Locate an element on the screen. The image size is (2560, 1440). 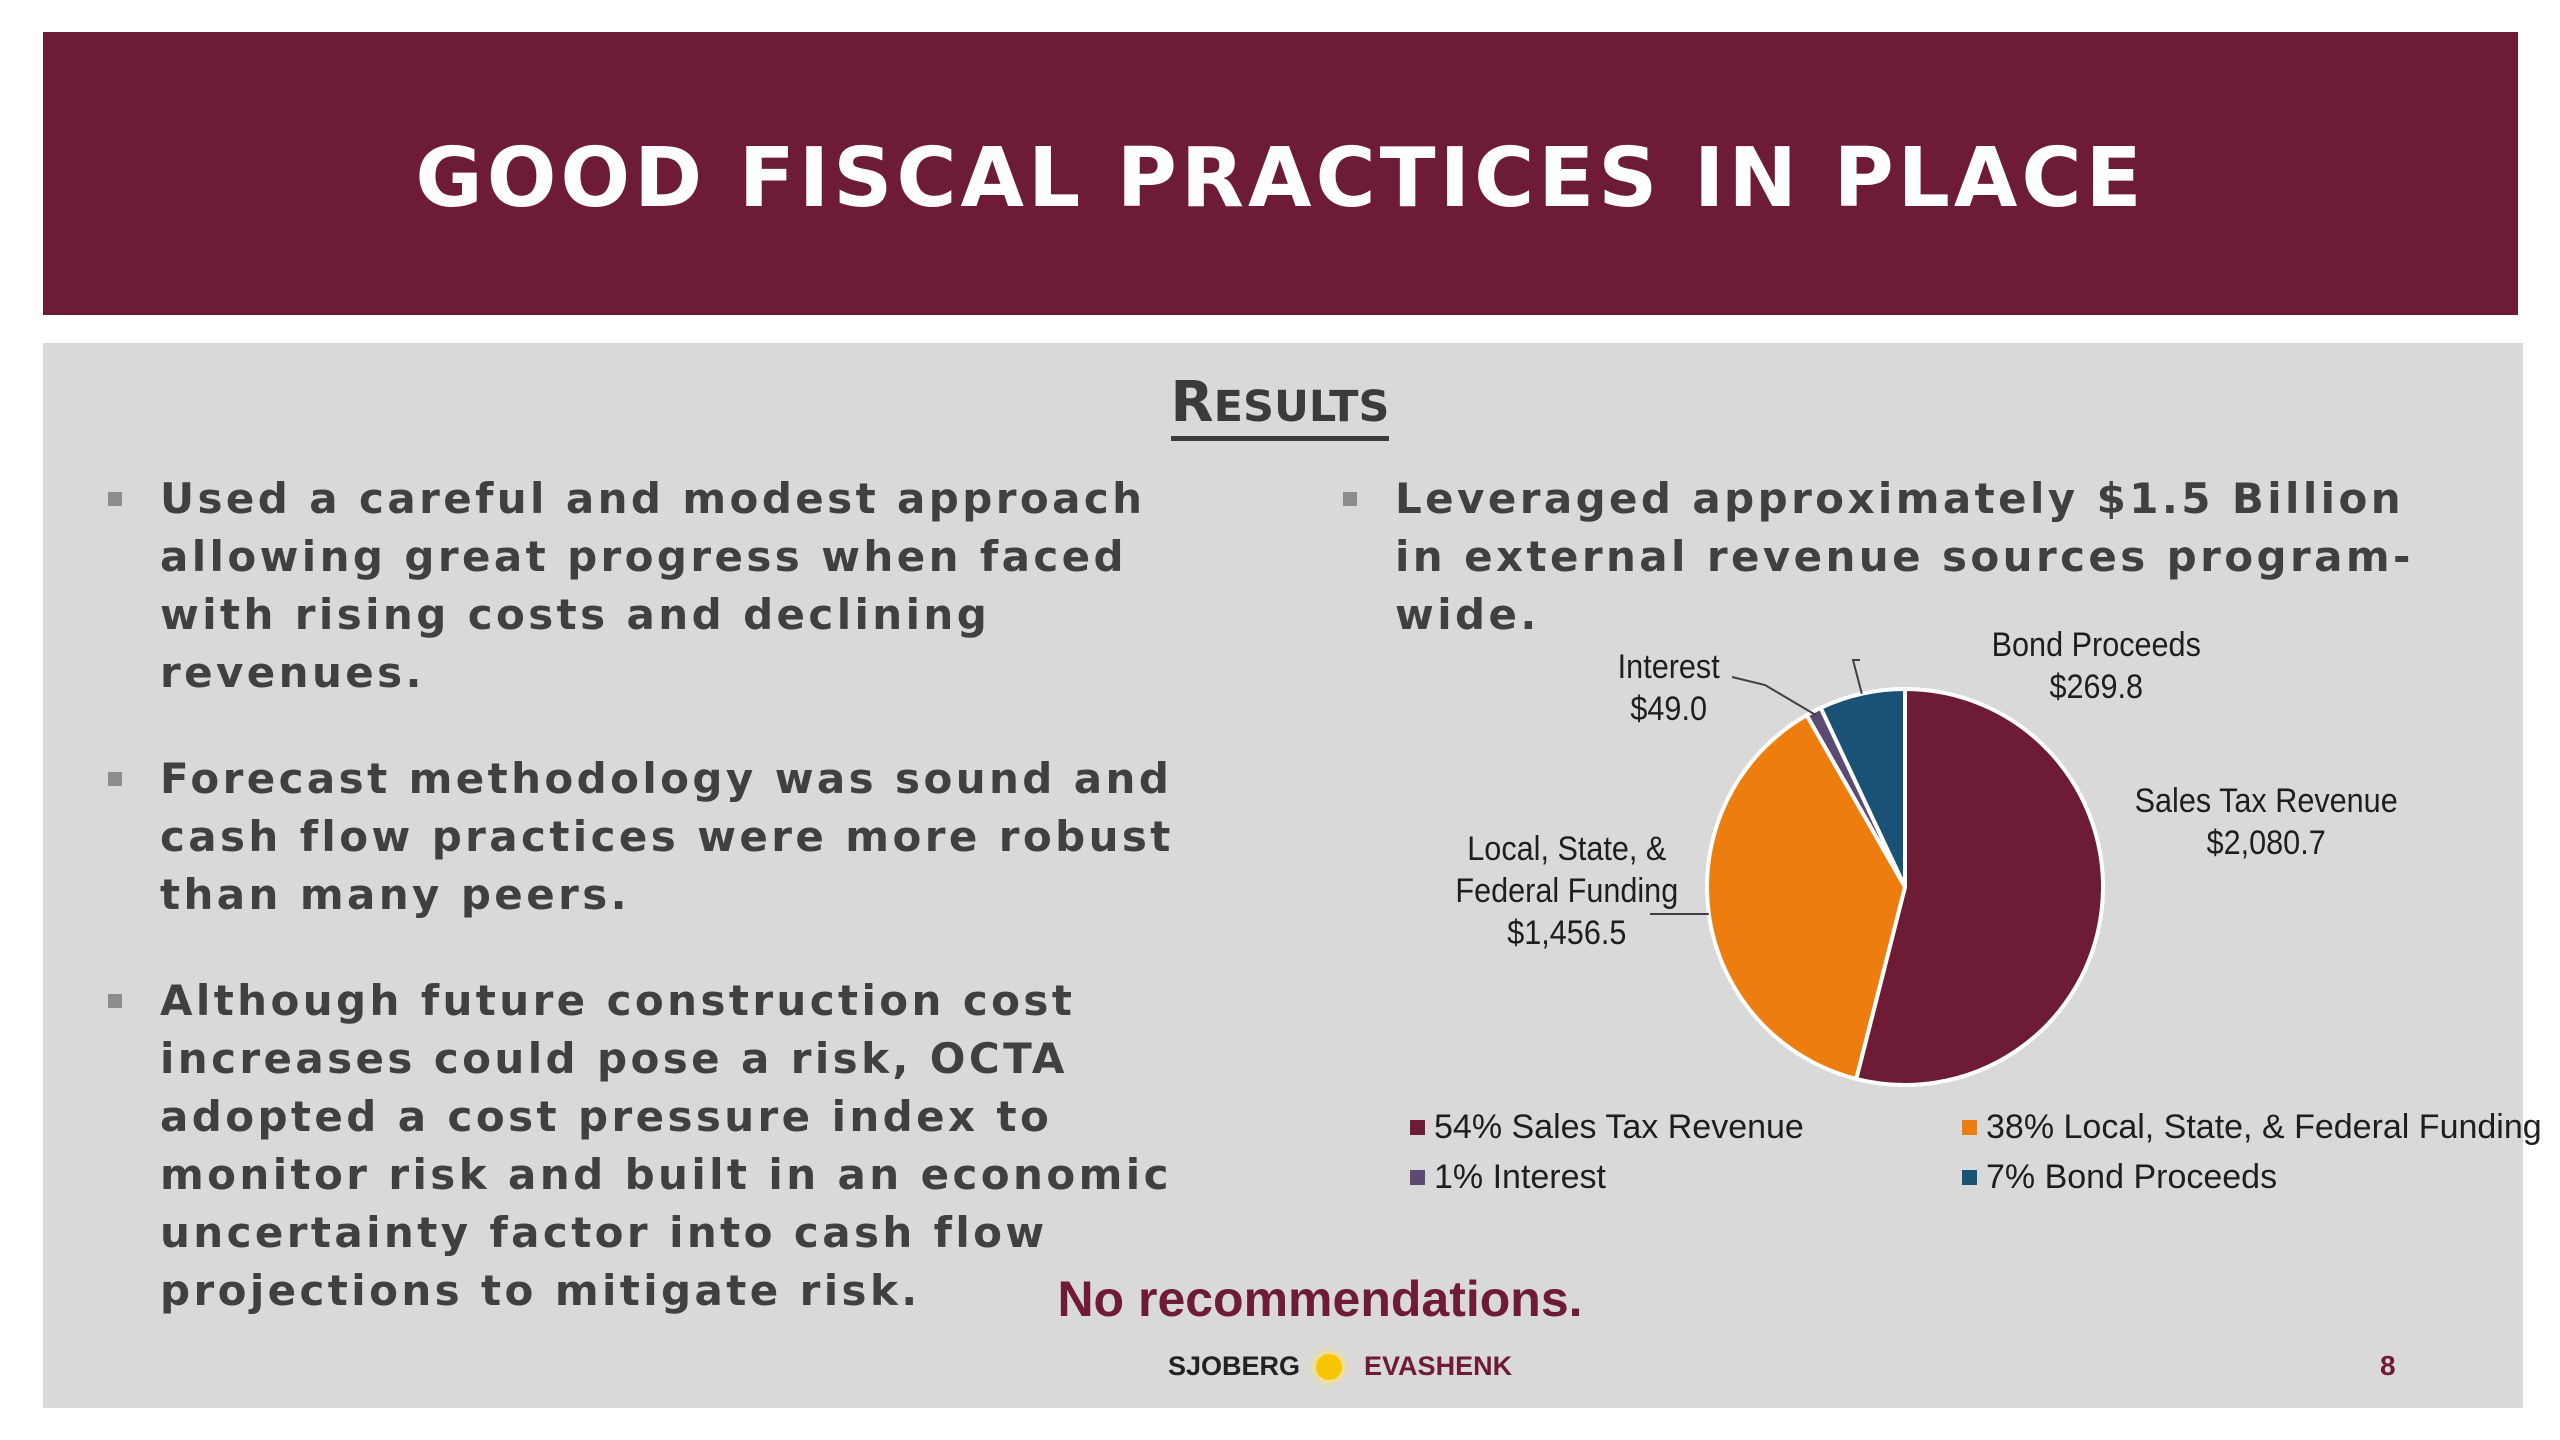
slice-label-line: $2,080.7 is located at coordinates (2266, 843).